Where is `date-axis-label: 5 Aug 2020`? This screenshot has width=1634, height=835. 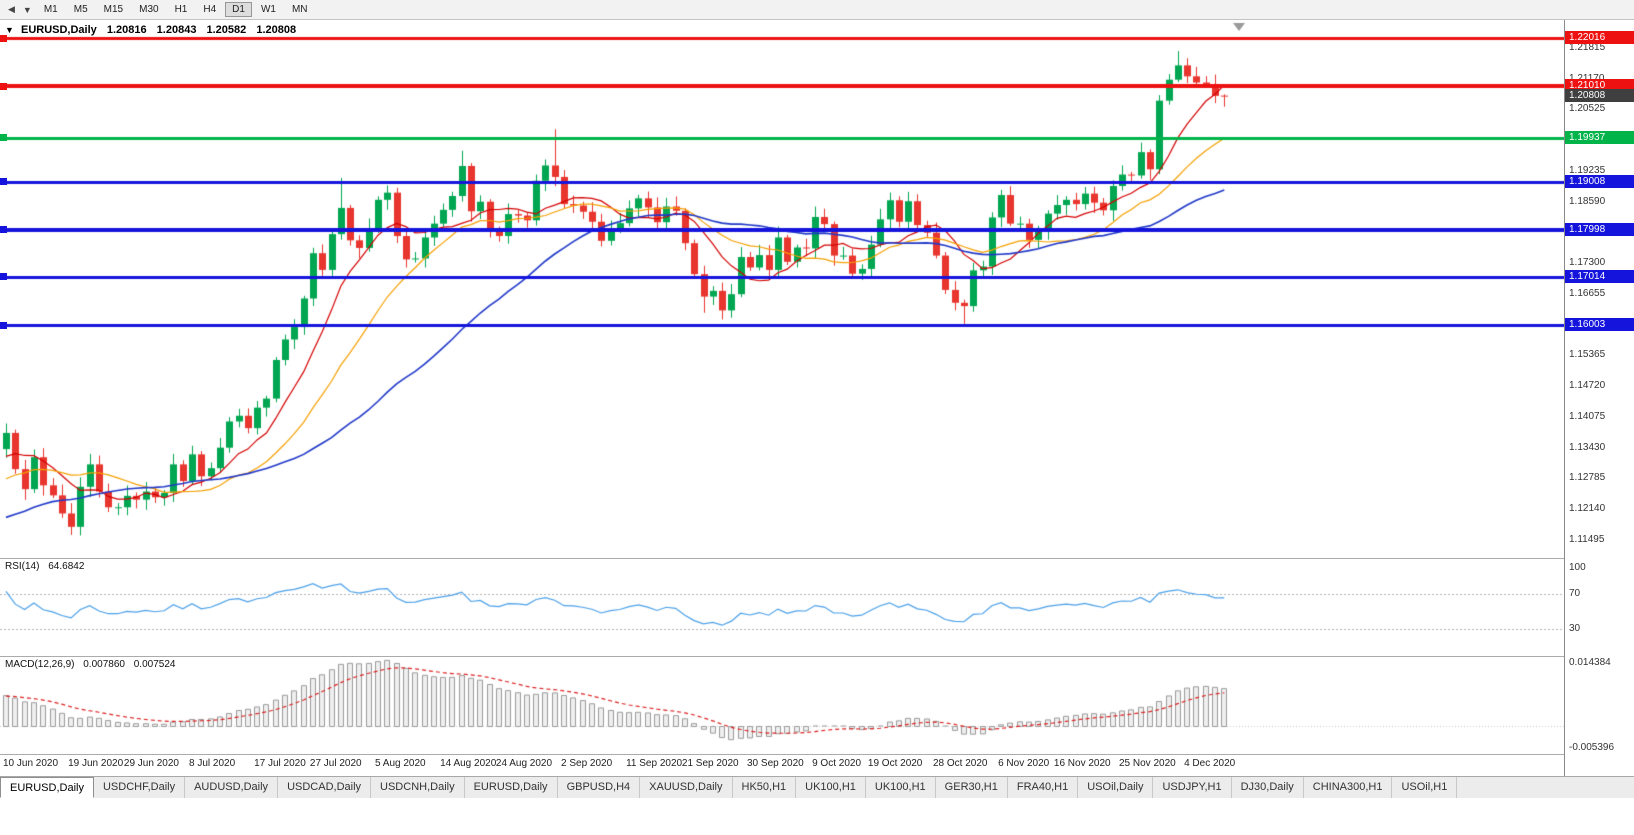 date-axis-label: 5 Aug 2020 is located at coordinates (400, 763).